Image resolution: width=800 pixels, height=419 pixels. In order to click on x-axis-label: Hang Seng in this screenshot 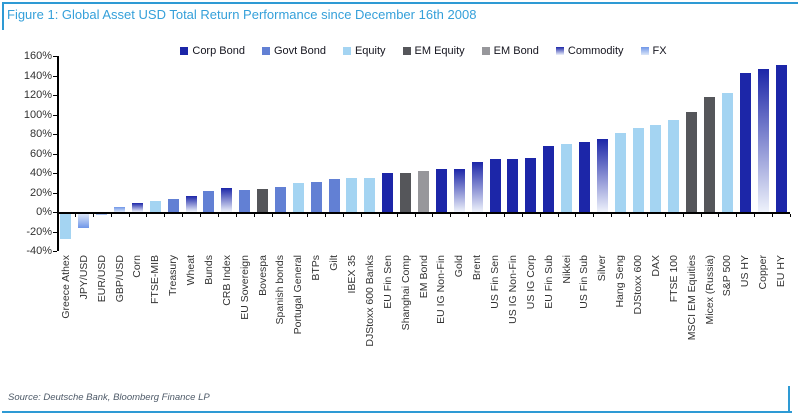, I will do `click(620, 281)`.